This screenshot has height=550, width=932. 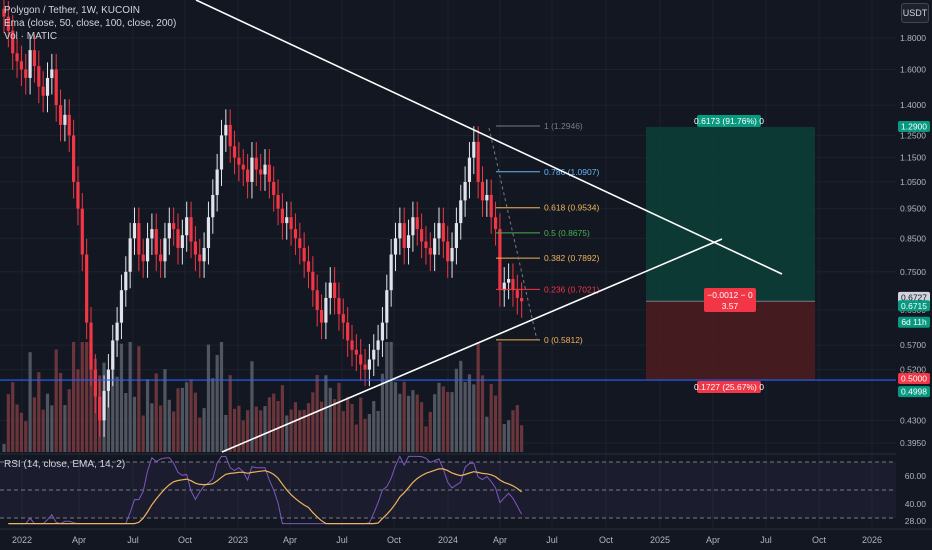 I want to click on rsi-indicator-label: RSI (14, close, EMA, 14, 2), so click(x=65, y=464).